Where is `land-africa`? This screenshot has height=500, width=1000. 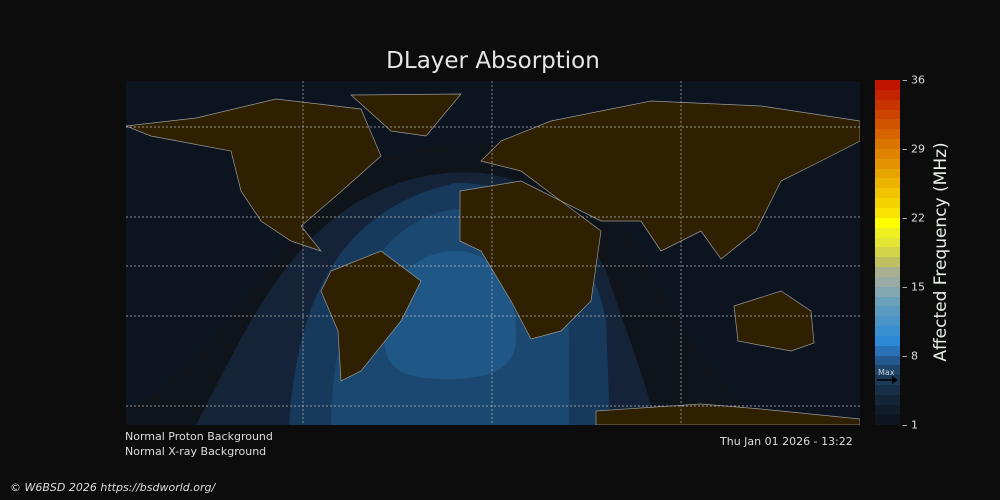
land-africa is located at coordinates (530, 260).